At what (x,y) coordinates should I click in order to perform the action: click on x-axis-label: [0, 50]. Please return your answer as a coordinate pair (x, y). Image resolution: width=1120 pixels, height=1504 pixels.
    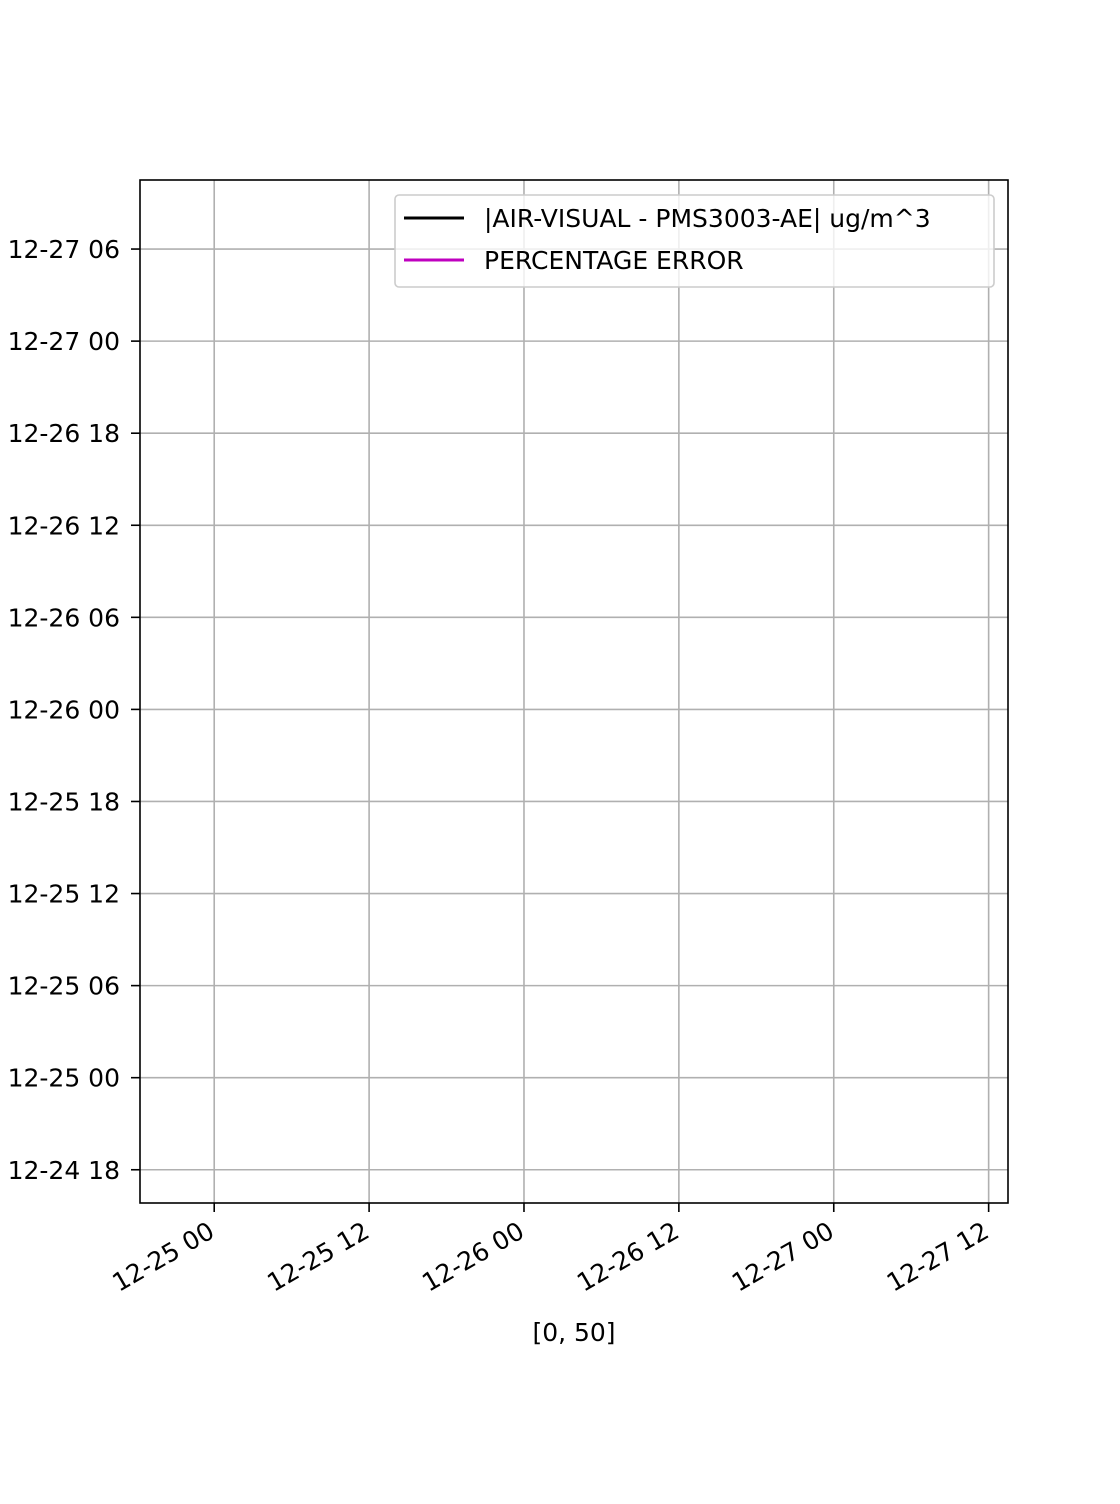
    Looking at the image, I should click on (573, 1332).